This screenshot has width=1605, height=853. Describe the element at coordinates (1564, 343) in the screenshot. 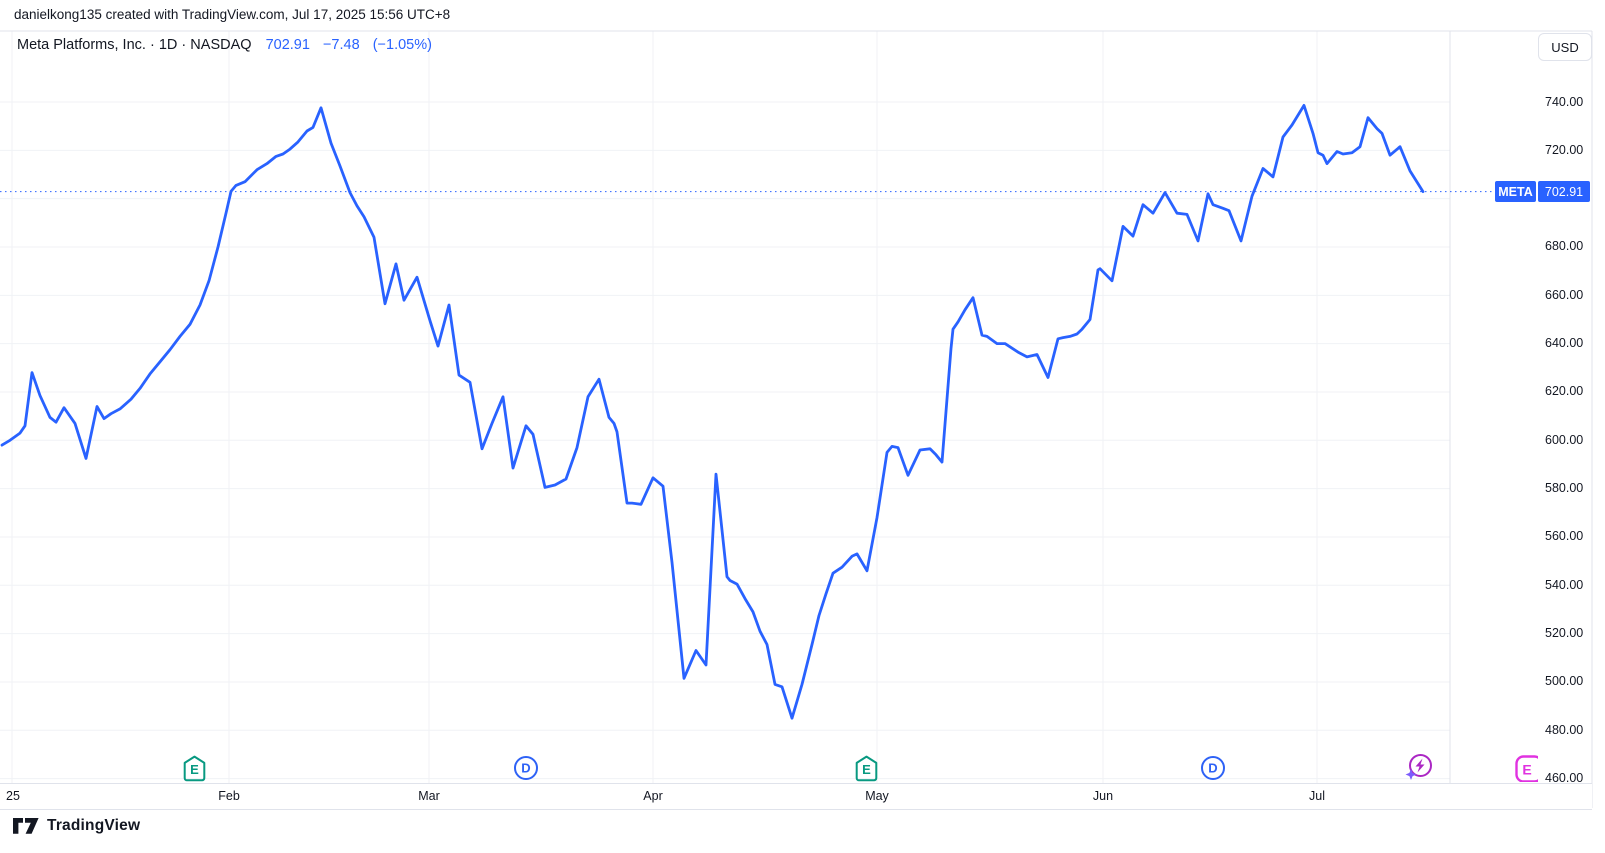

I see `price-axis-label: 640.00` at that location.